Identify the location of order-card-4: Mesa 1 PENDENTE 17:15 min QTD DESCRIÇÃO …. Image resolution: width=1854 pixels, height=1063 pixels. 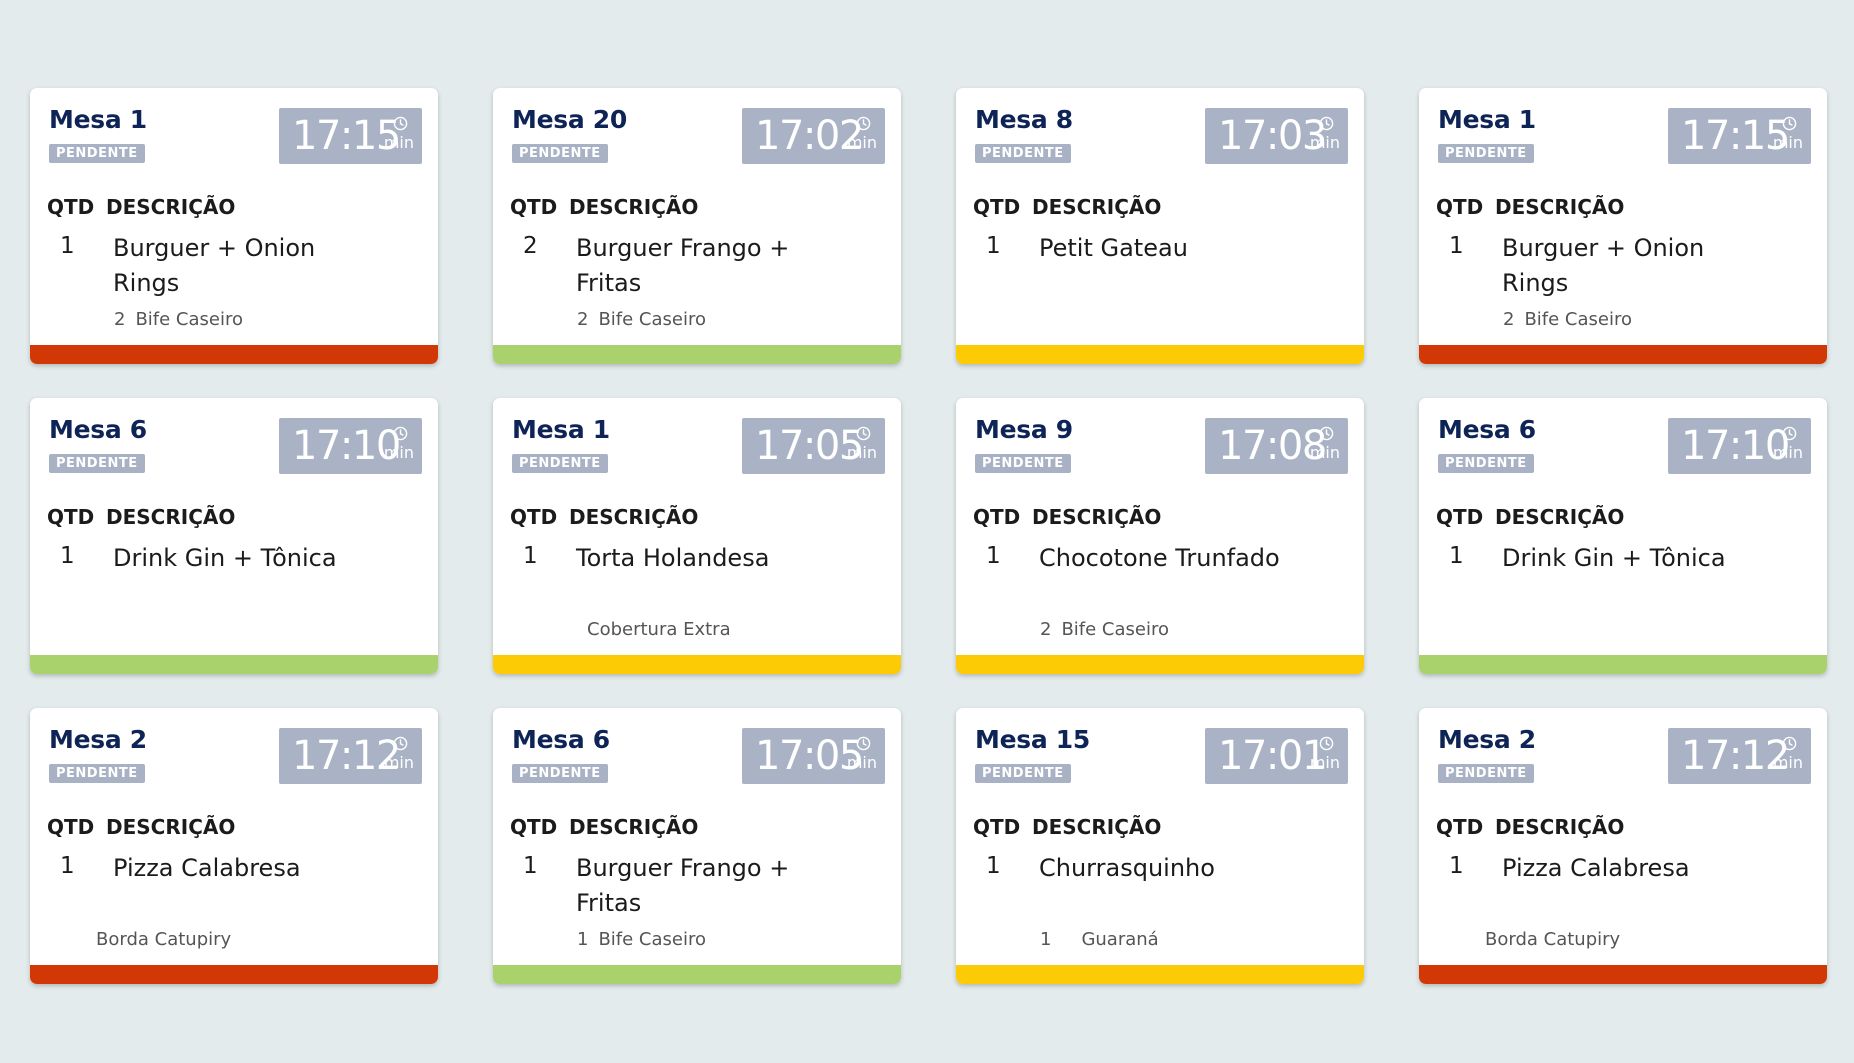
(1623, 226).